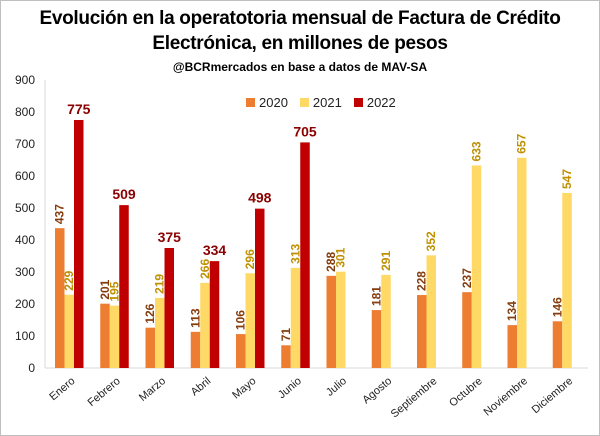 The image size is (600, 436). I want to click on y-tick-label: 200, so click(25, 304).